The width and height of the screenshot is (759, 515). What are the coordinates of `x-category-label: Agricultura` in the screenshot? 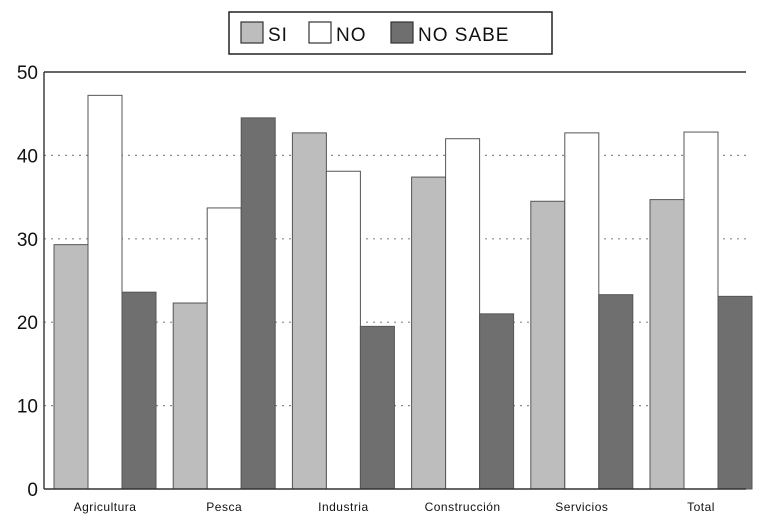 It's located at (105, 507).